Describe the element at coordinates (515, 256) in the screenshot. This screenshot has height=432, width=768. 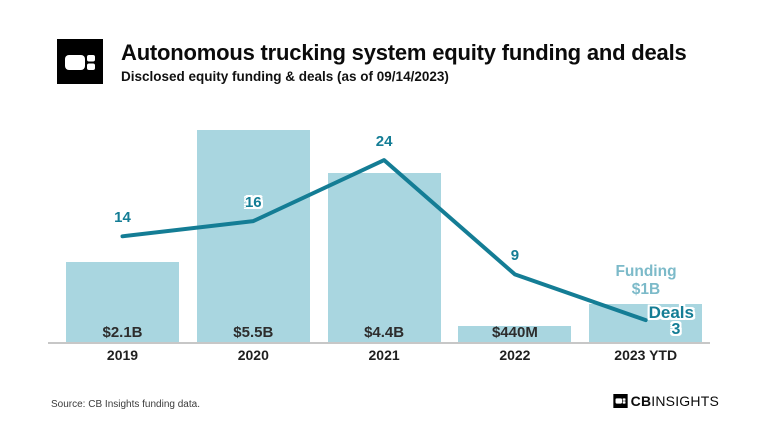
I see `deals-value-label: 9` at that location.